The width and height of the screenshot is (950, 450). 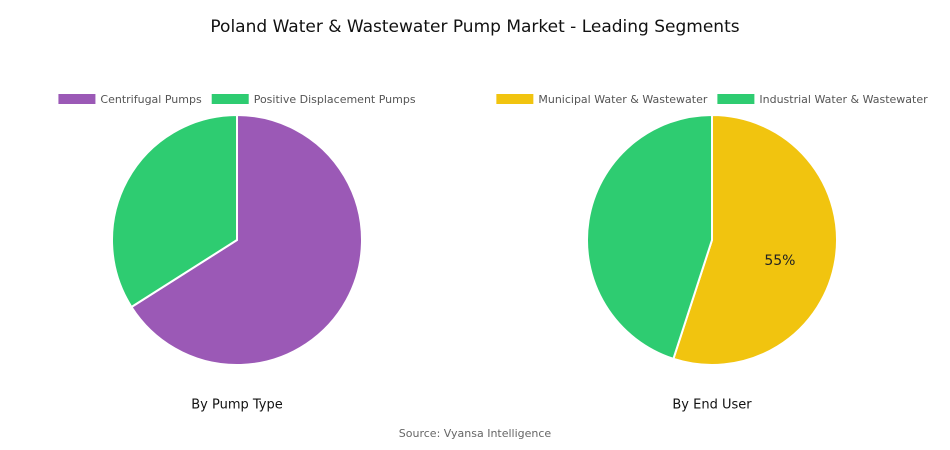 I want to click on legend-label: Centrifugal Pumps, so click(x=151, y=99).